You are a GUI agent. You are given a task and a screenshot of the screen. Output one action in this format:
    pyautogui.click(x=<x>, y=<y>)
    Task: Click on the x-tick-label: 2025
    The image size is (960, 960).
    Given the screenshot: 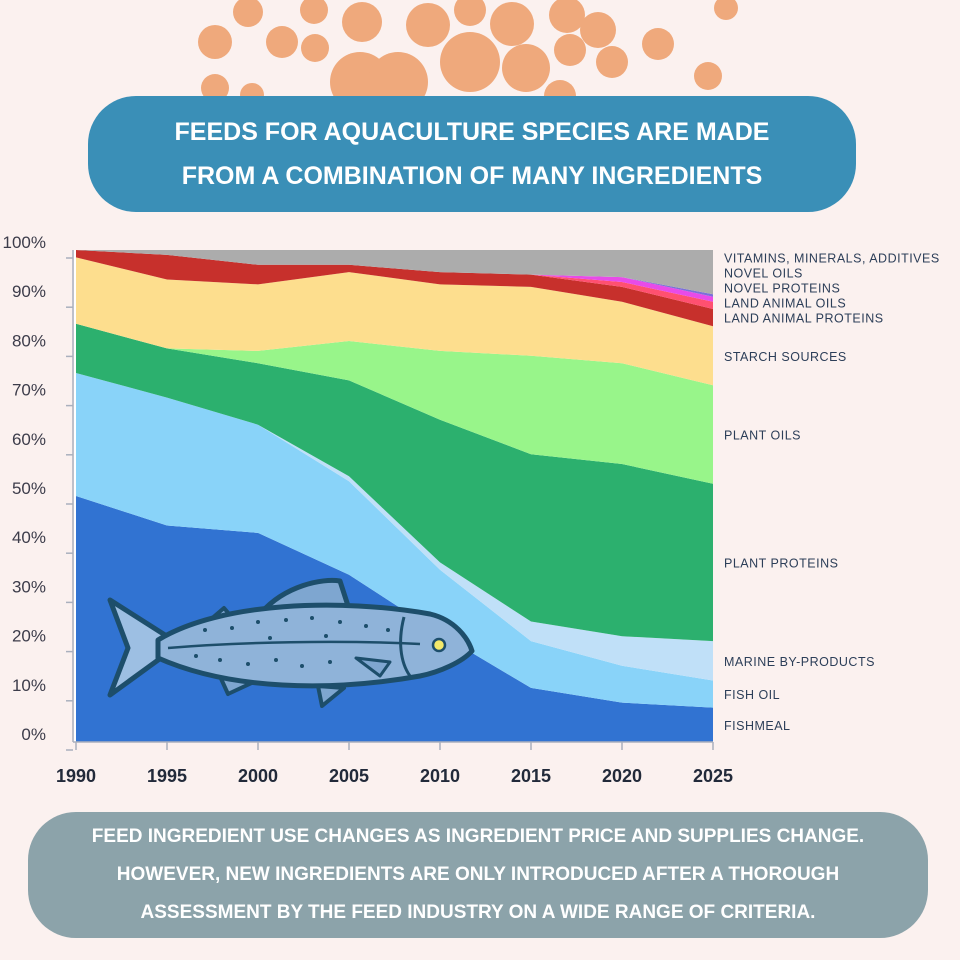 What is the action you would take?
    pyautogui.click(x=713, y=776)
    